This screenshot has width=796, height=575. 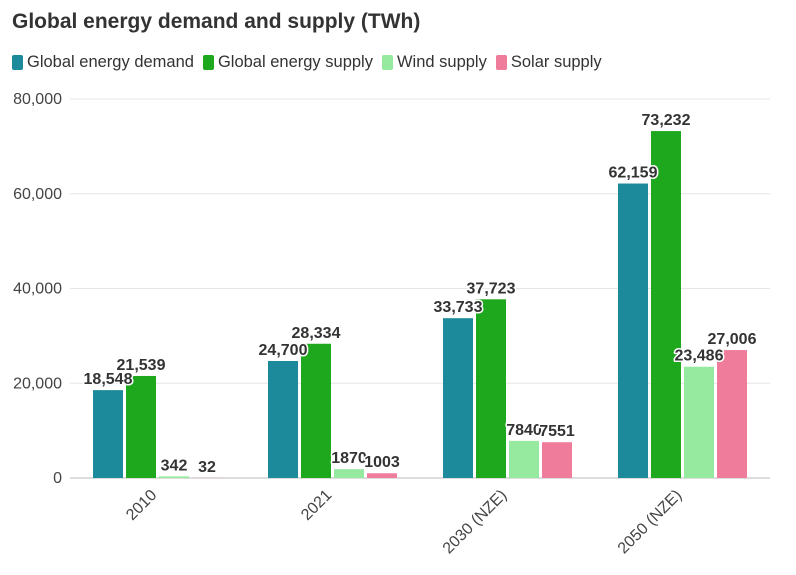 I want to click on data-label-supply-0: 21,539, so click(x=141, y=365).